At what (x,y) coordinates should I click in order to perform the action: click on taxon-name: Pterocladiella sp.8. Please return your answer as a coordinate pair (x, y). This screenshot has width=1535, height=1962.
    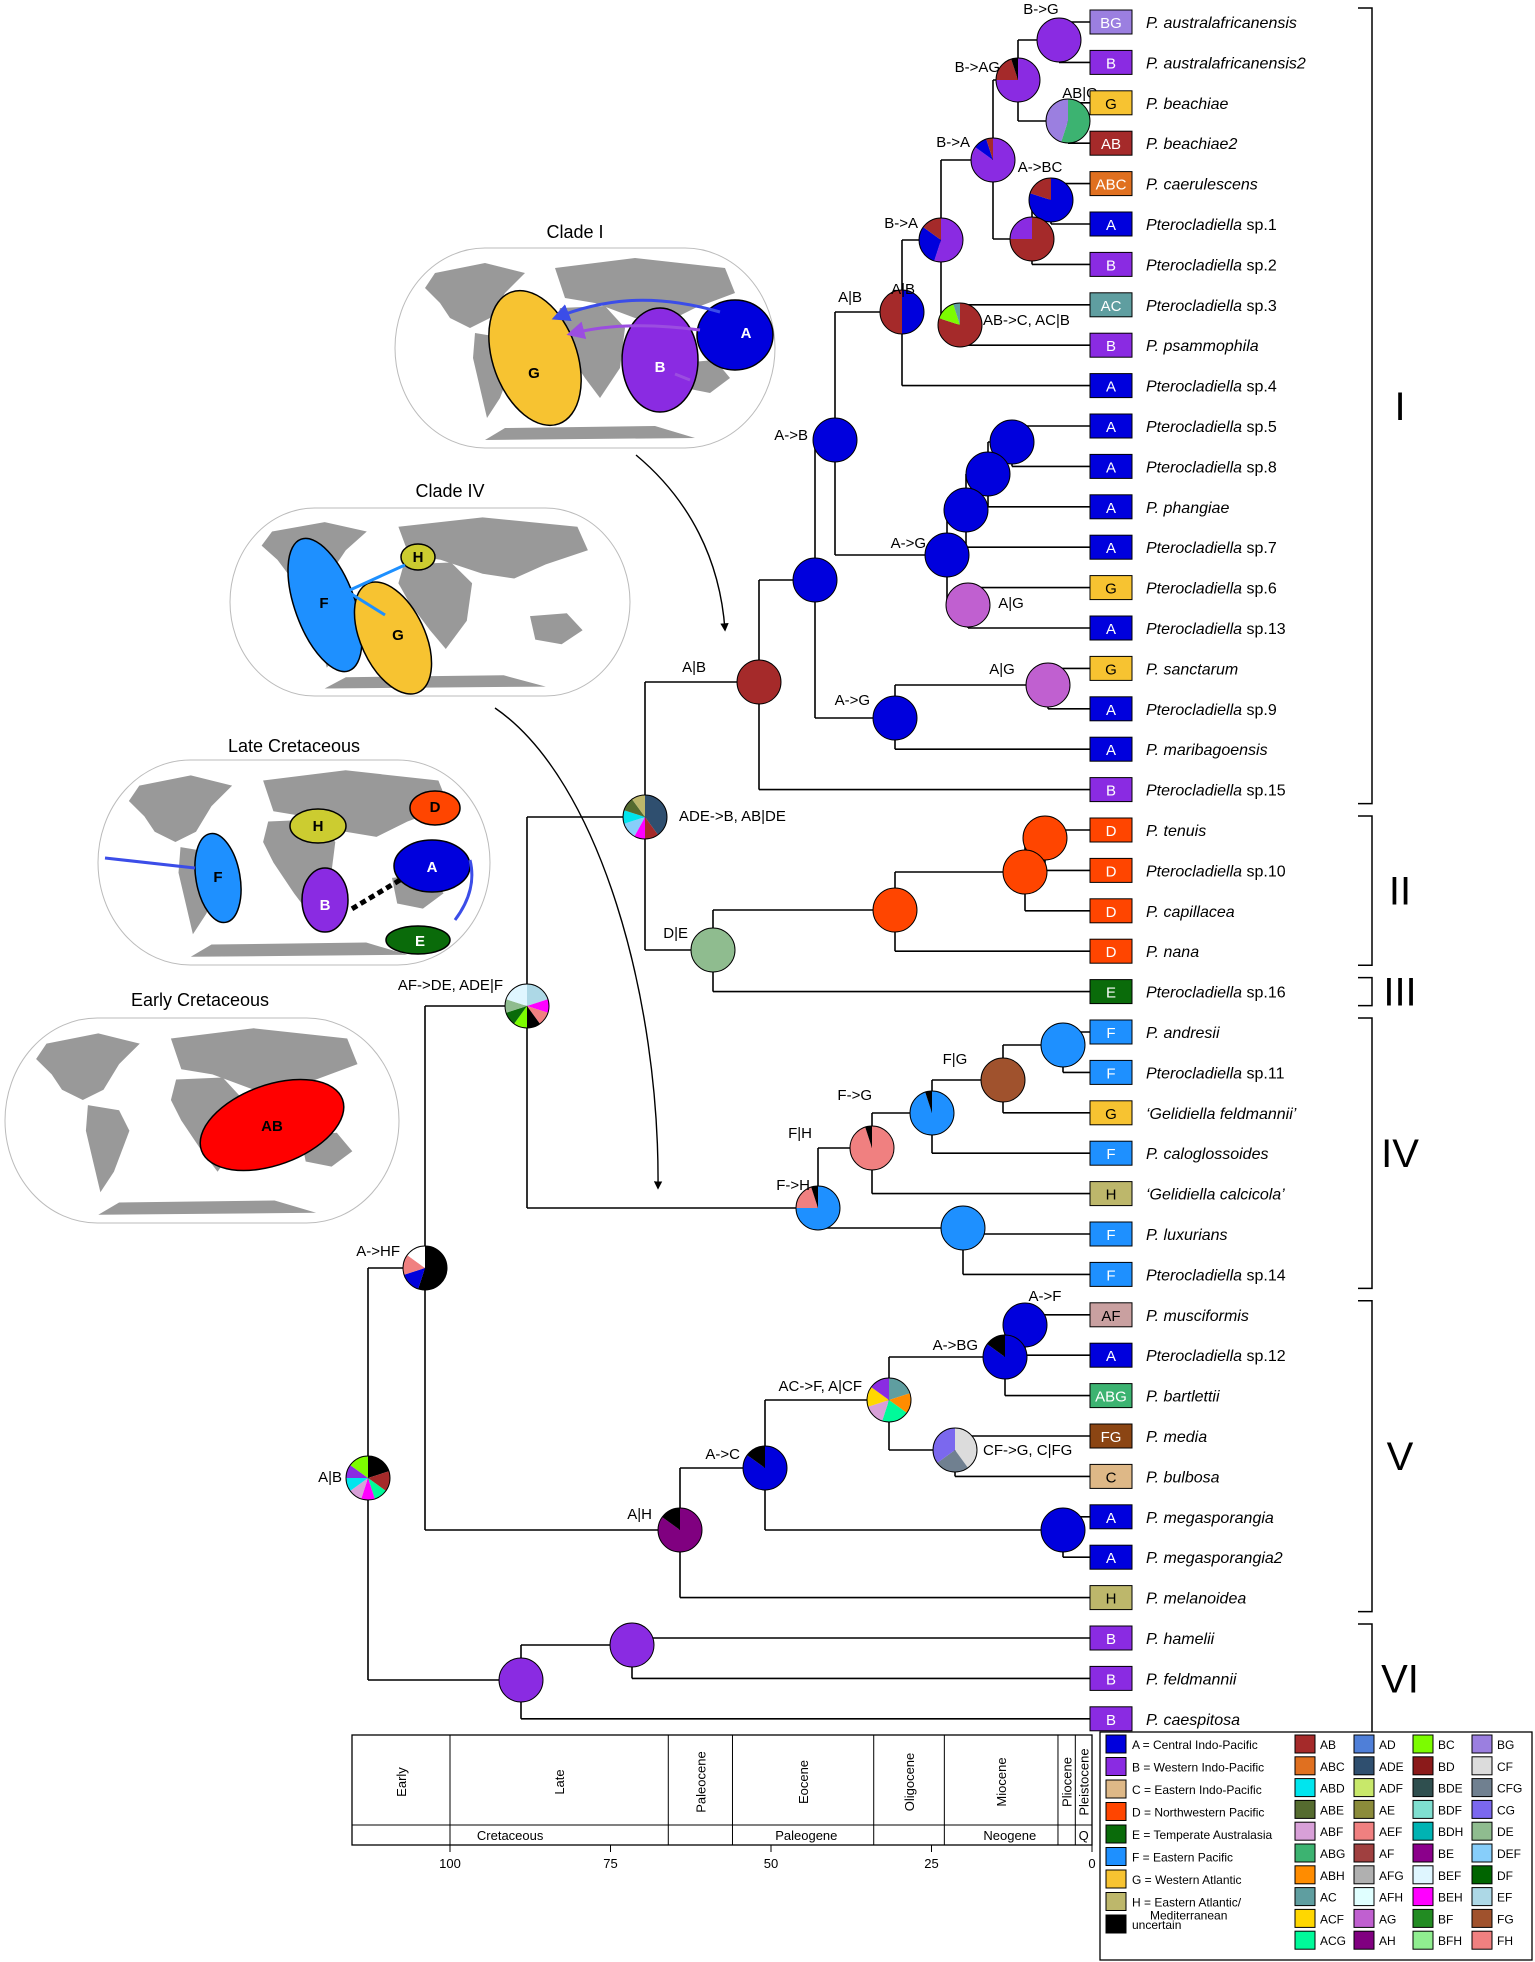
    Looking at the image, I should click on (1211, 467).